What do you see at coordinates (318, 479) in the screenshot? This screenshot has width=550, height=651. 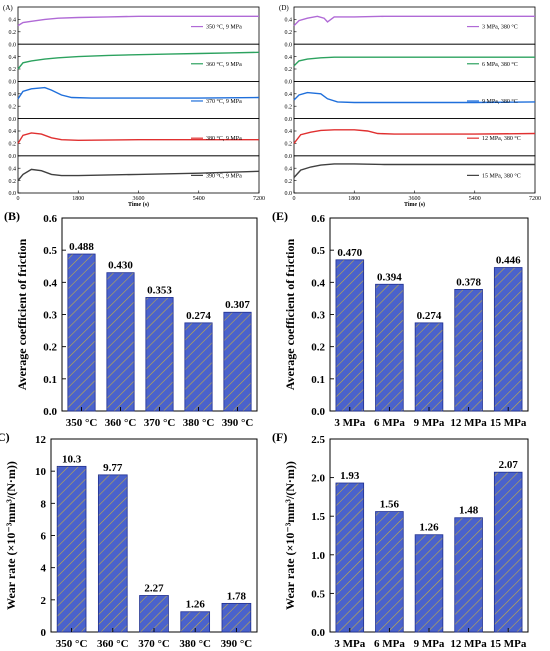 I see `y-tick-label: 2.0` at bounding box center [318, 479].